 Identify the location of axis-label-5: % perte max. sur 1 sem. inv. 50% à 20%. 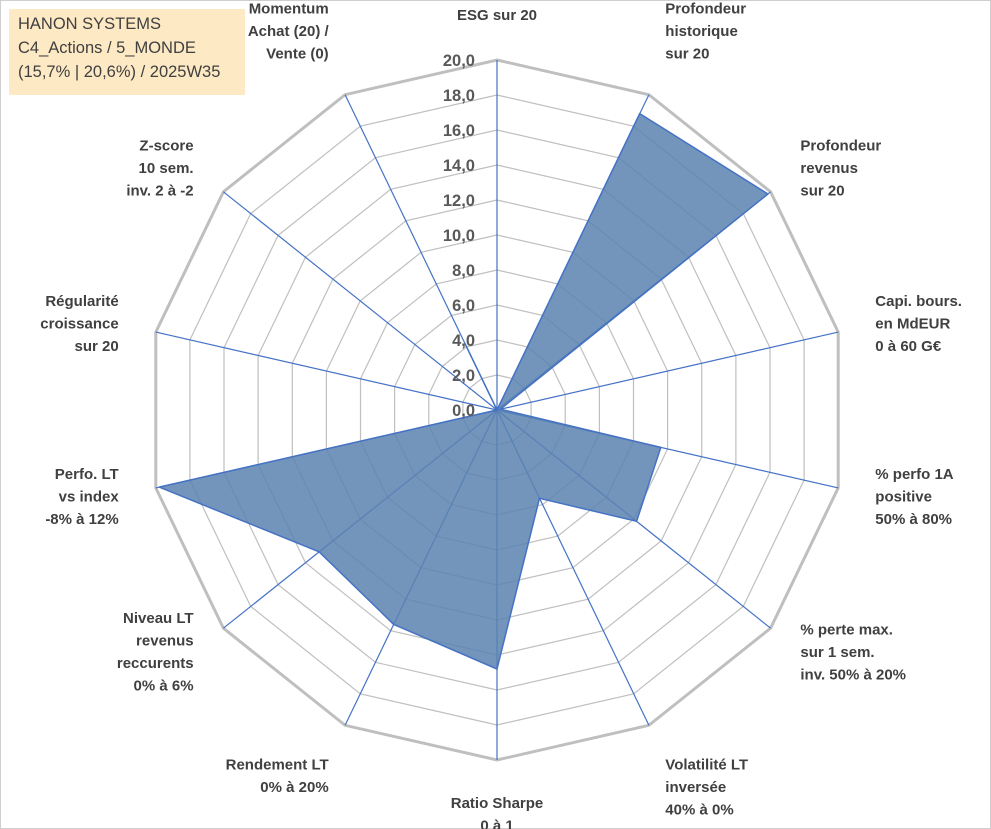
(853, 652).